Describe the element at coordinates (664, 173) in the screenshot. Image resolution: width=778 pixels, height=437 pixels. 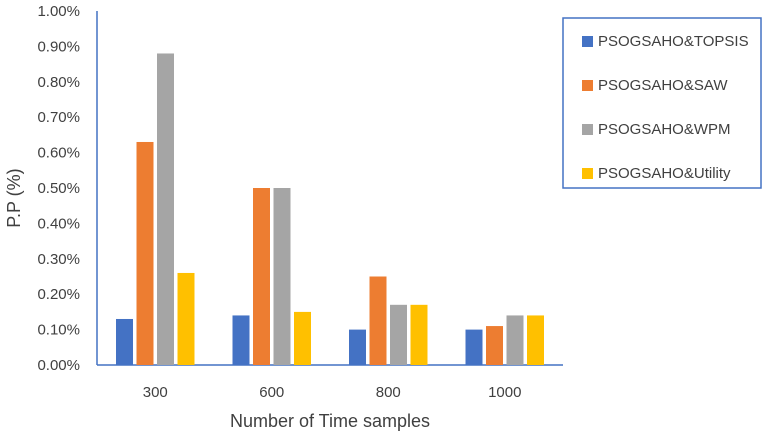
I see `legend-label: PSOGSAHO&Utility` at that location.